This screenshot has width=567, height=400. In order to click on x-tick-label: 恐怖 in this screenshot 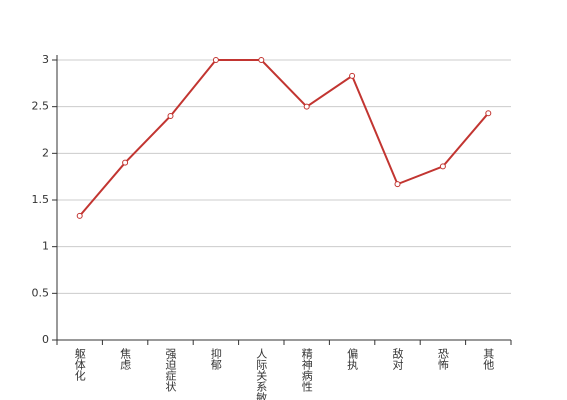, I will do `click(442, 359)`.